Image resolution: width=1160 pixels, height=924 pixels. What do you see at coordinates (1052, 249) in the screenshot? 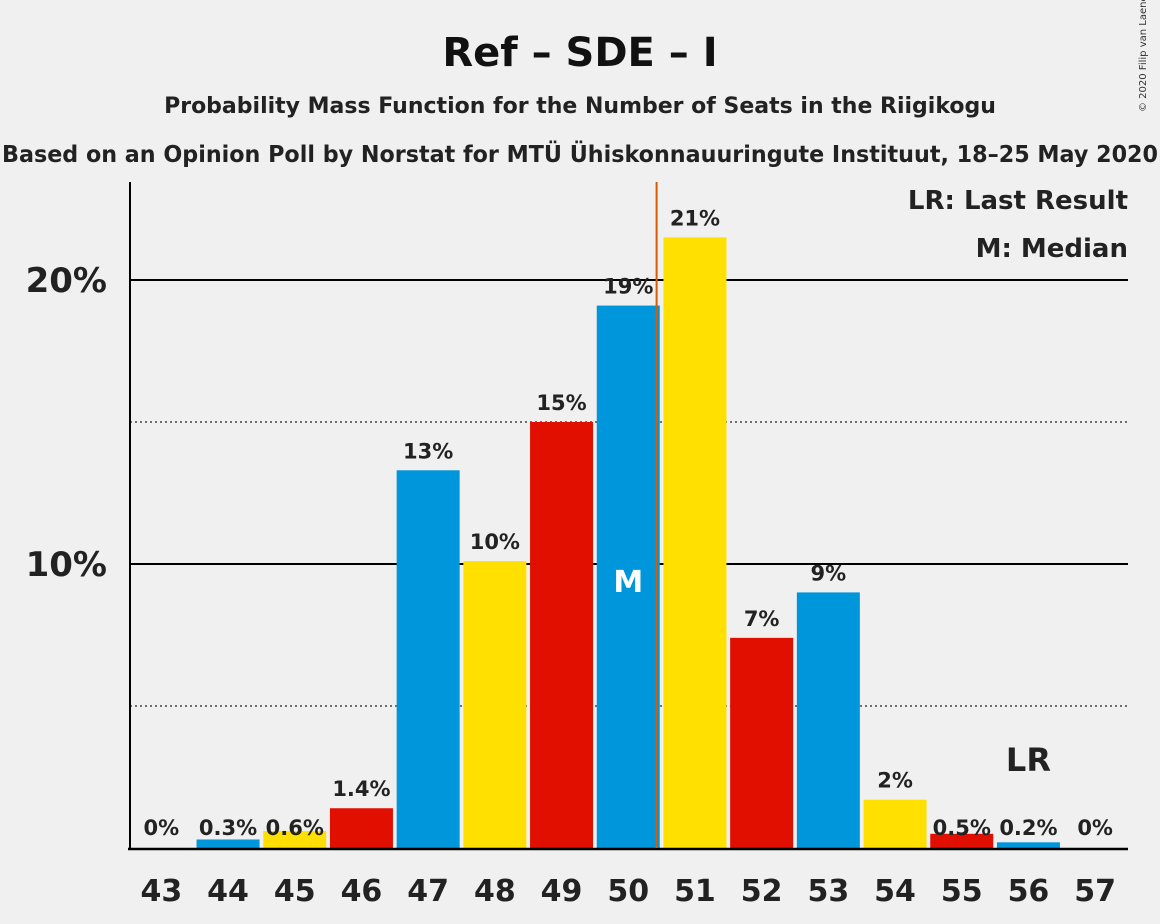
I see `legend-median: M: Median` at bounding box center [1052, 249].